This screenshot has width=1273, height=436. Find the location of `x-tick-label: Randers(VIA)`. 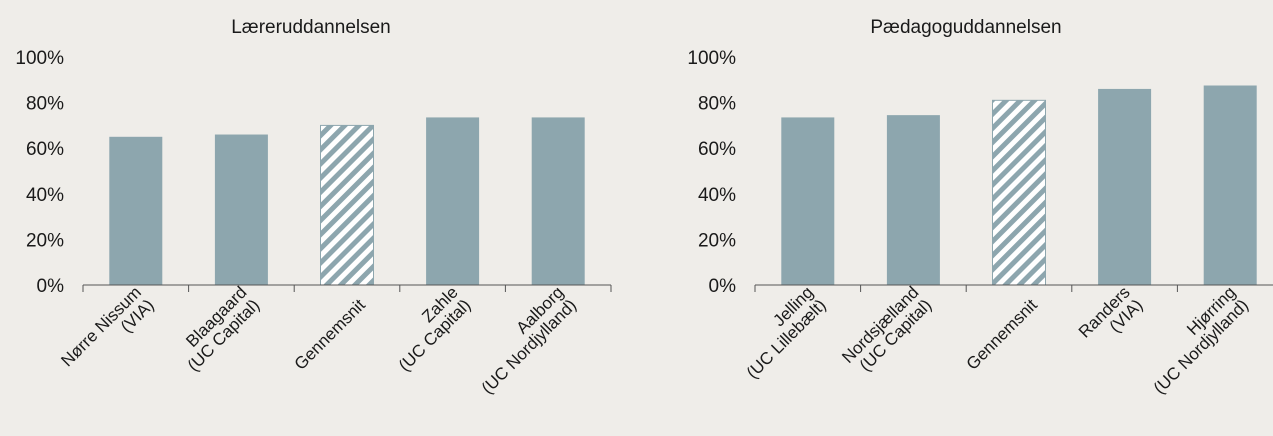

x-tick-label: Randers(VIA) is located at coordinates (1111, 319).